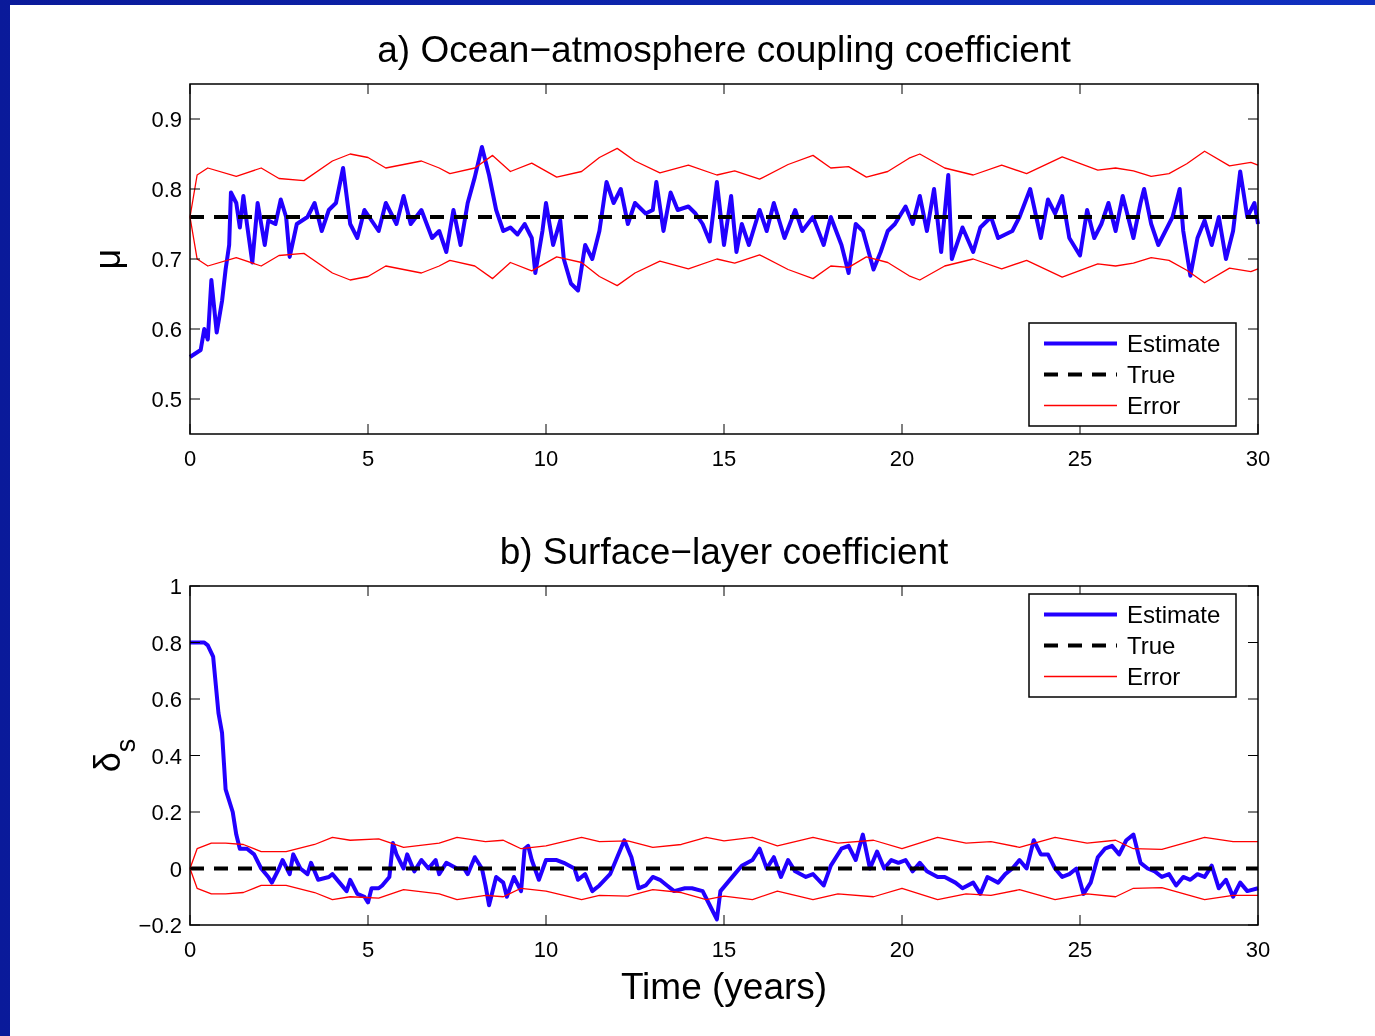  I want to click on y-tick-label: −0.2, so click(160, 925).